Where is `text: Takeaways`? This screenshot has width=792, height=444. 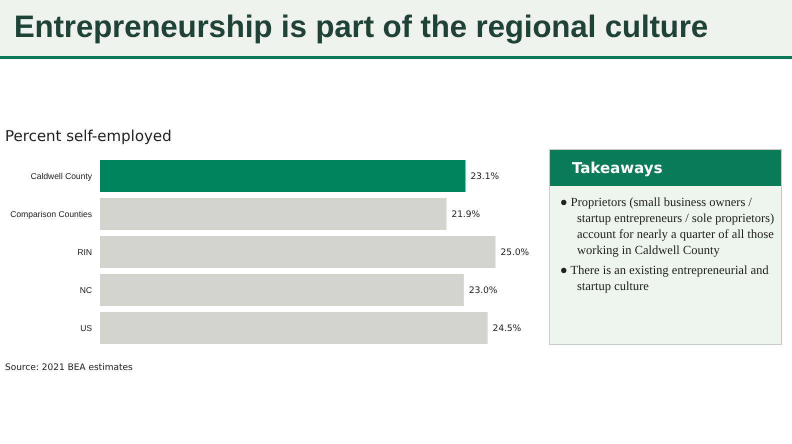 text: Takeaways is located at coordinates (665, 168).